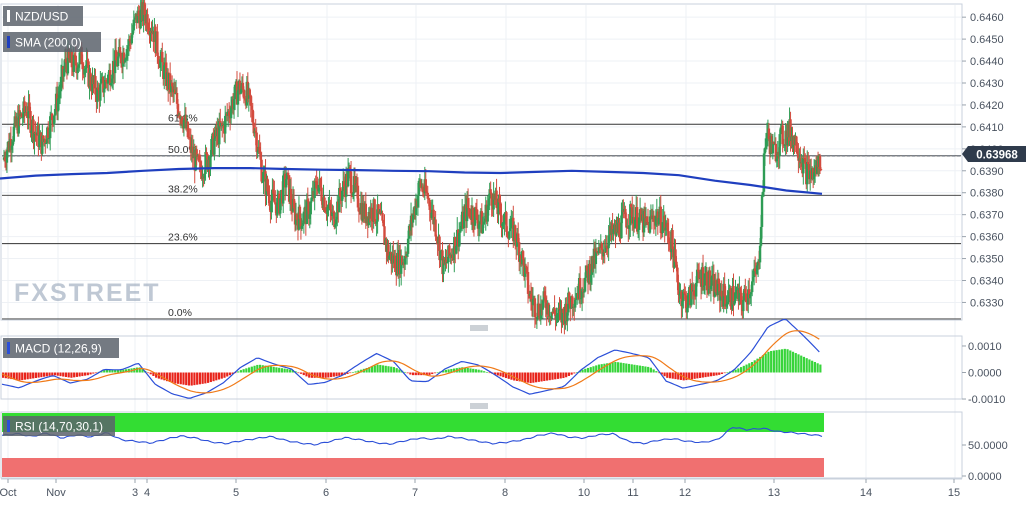 This screenshot has height=505, width=1032. Describe the element at coordinates (410, 362) in the screenshot. I see `macd-signal-line` at that location.